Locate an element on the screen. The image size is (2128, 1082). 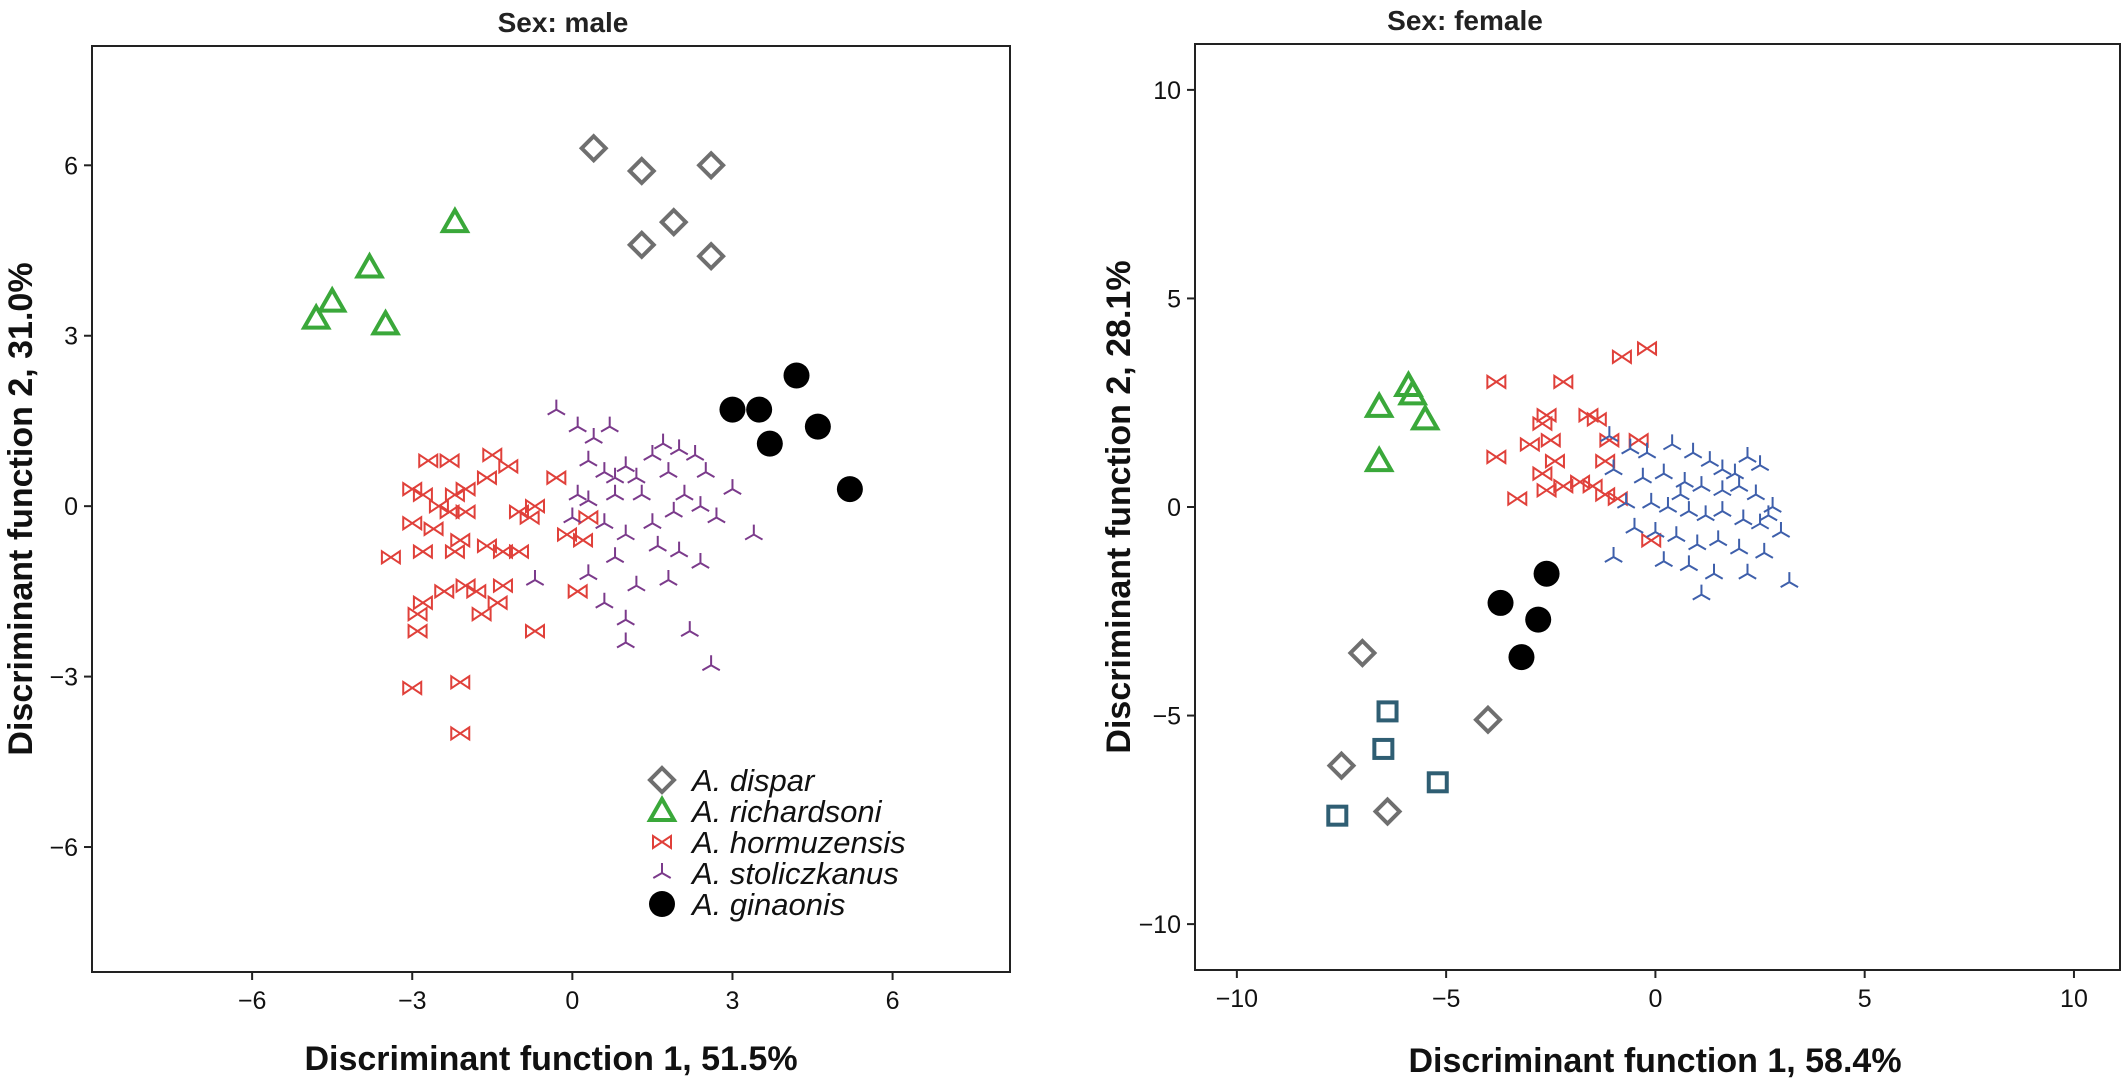
series-circle is located at coordinates (1523, 615).